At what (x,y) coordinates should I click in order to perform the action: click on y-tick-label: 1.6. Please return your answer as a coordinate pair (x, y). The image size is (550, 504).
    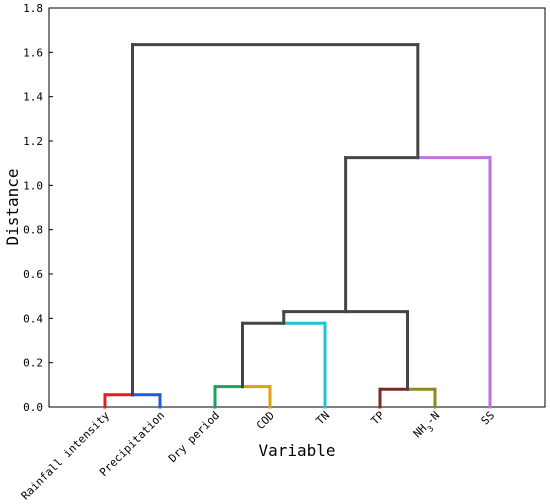
    Looking at the image, I should click on (33, 52).